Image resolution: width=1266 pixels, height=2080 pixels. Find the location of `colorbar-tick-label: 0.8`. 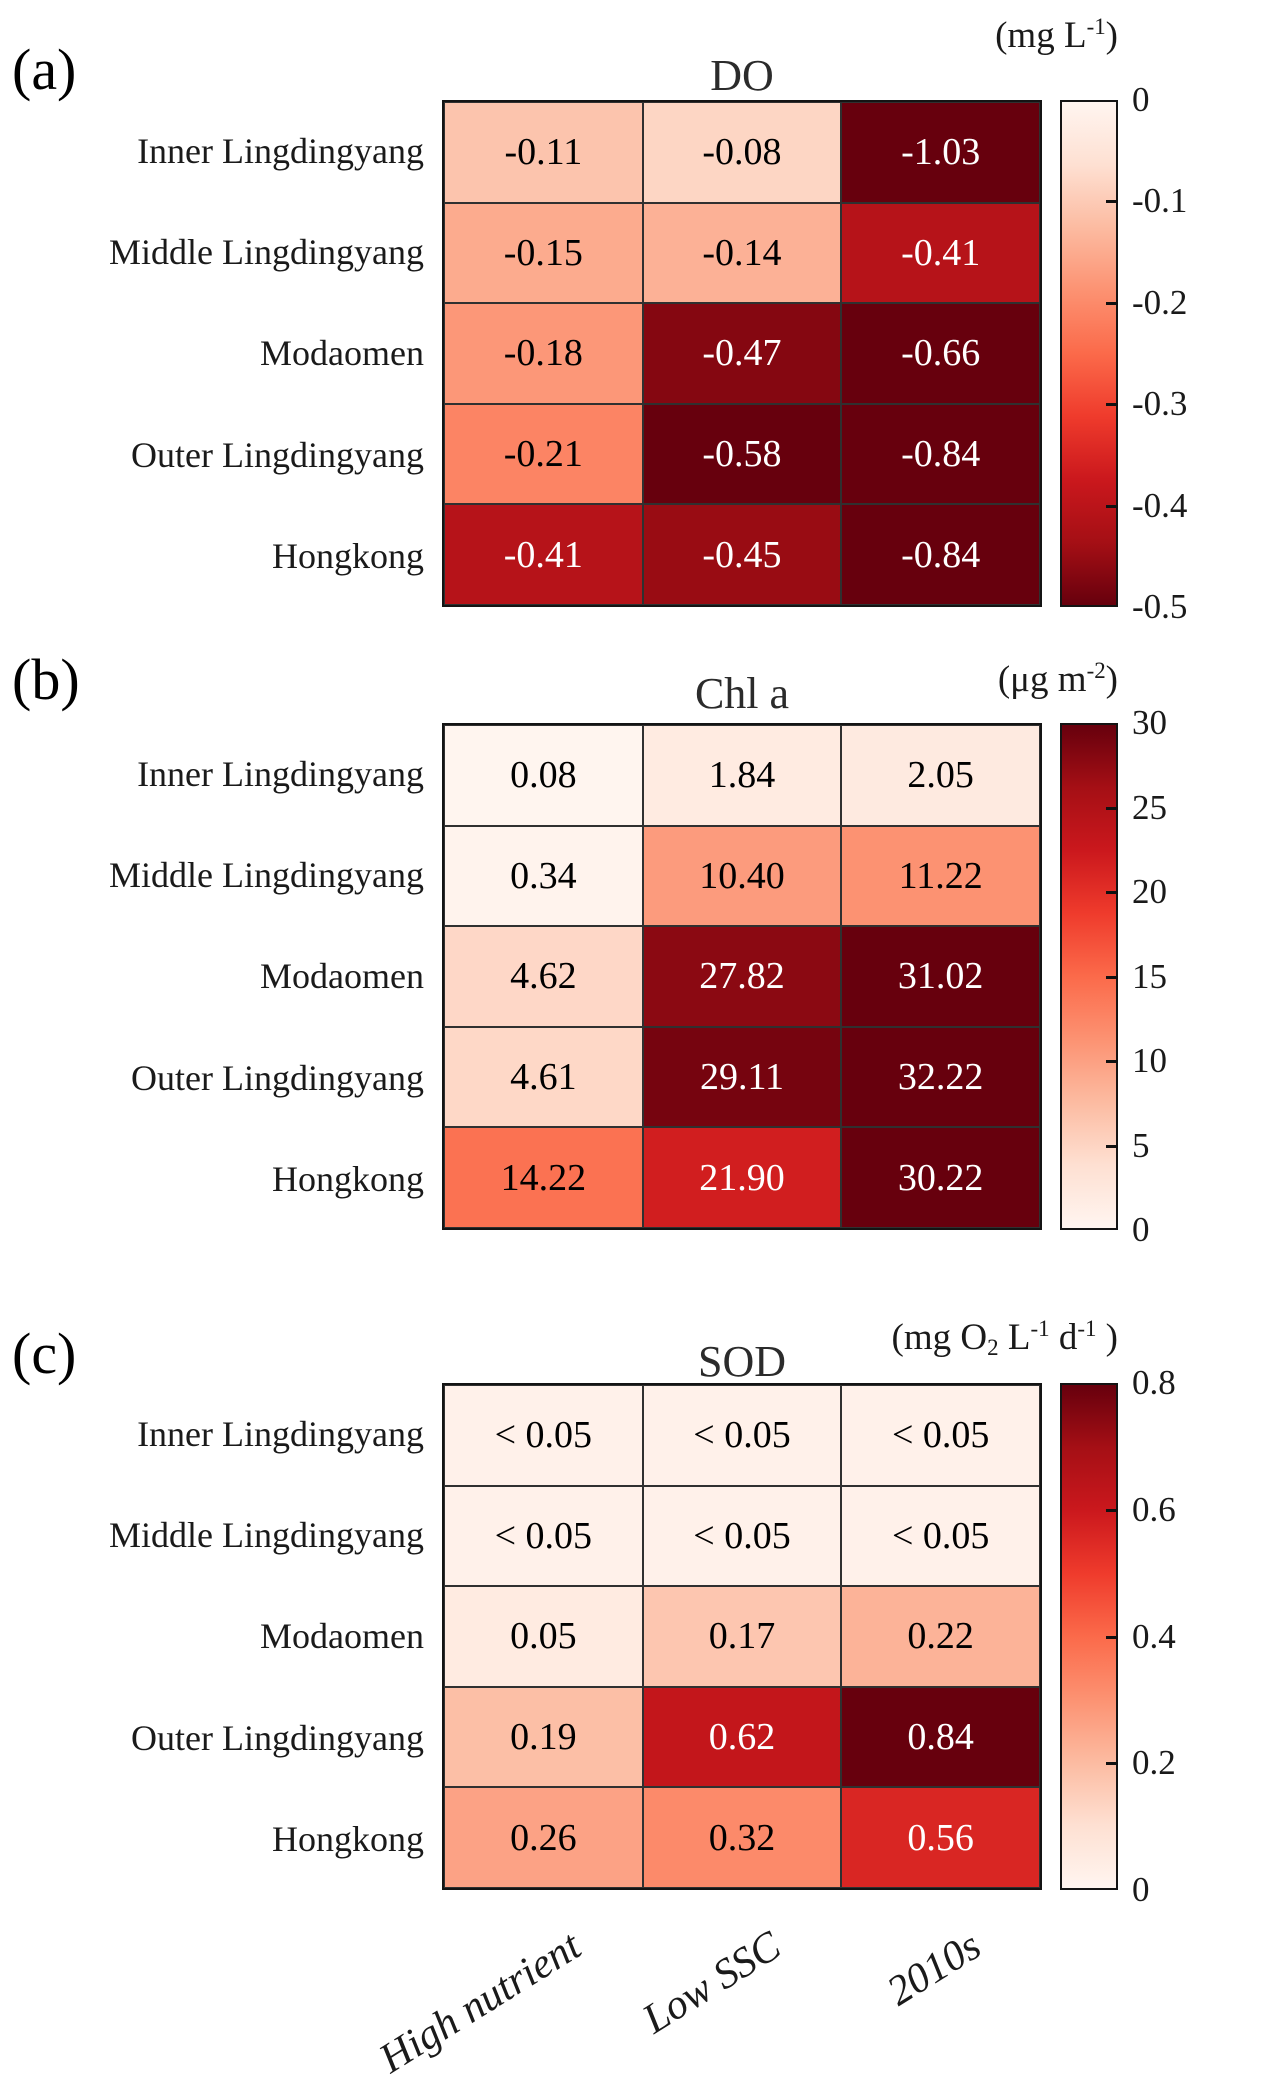

colorbar-tick-label: 0.8 is located at coordinates (1154, 1382).